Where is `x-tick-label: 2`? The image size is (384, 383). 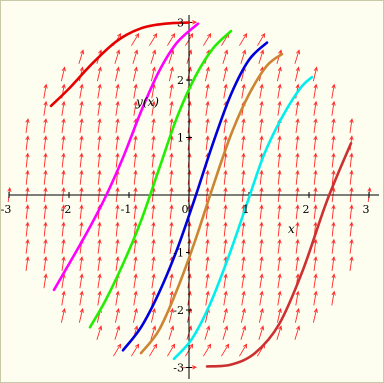
x-tick-label: 2 is located at coordinates (306, 209).